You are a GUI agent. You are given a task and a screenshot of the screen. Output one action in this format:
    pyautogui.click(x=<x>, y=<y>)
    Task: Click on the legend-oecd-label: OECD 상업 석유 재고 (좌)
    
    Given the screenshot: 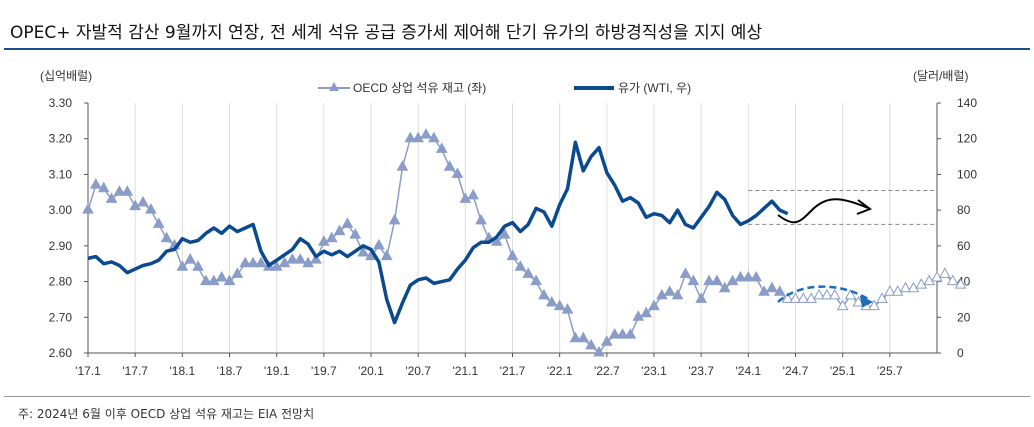 What is the action you would take?
    pyautogui.click(x=419, y=88)
    